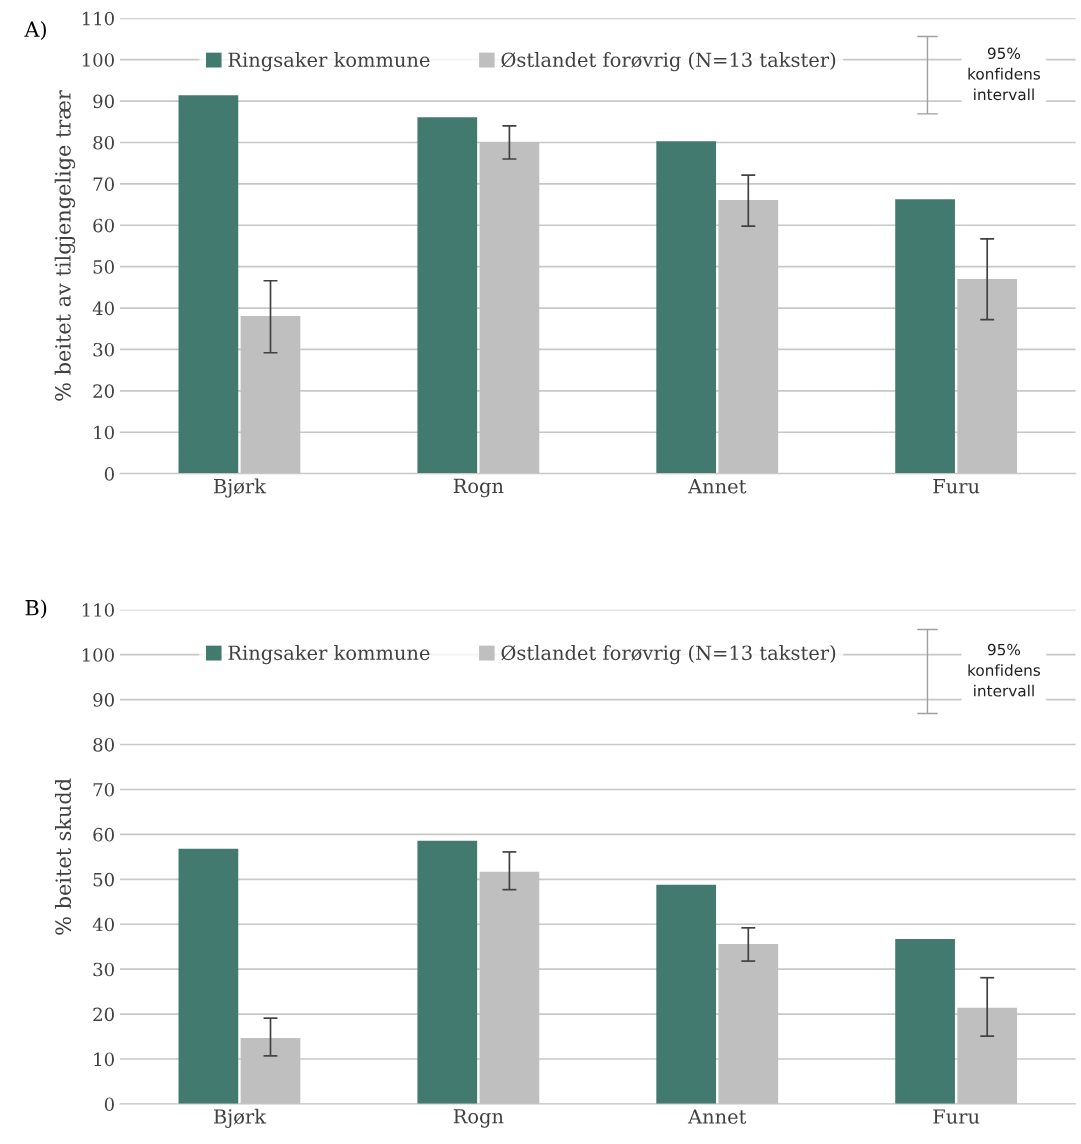  Describe the element at coordinates (63, 856) in the screenshot. I see `y-axis-title: % beitet skudd` at that location.